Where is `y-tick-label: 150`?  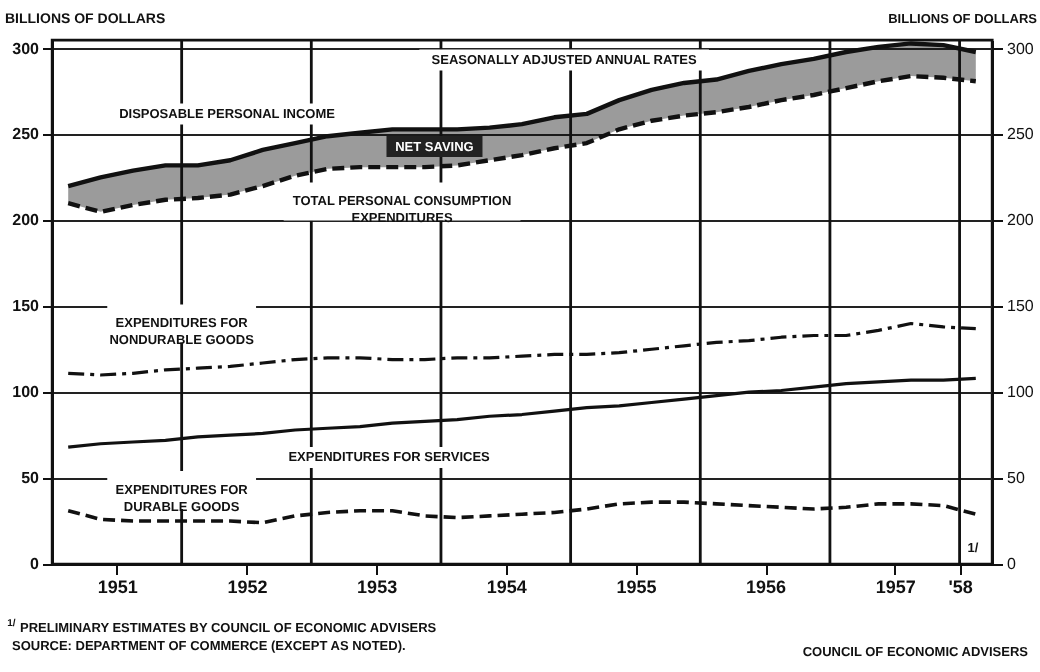 y-tick-label: 150 is located at coordinates (26, 306).